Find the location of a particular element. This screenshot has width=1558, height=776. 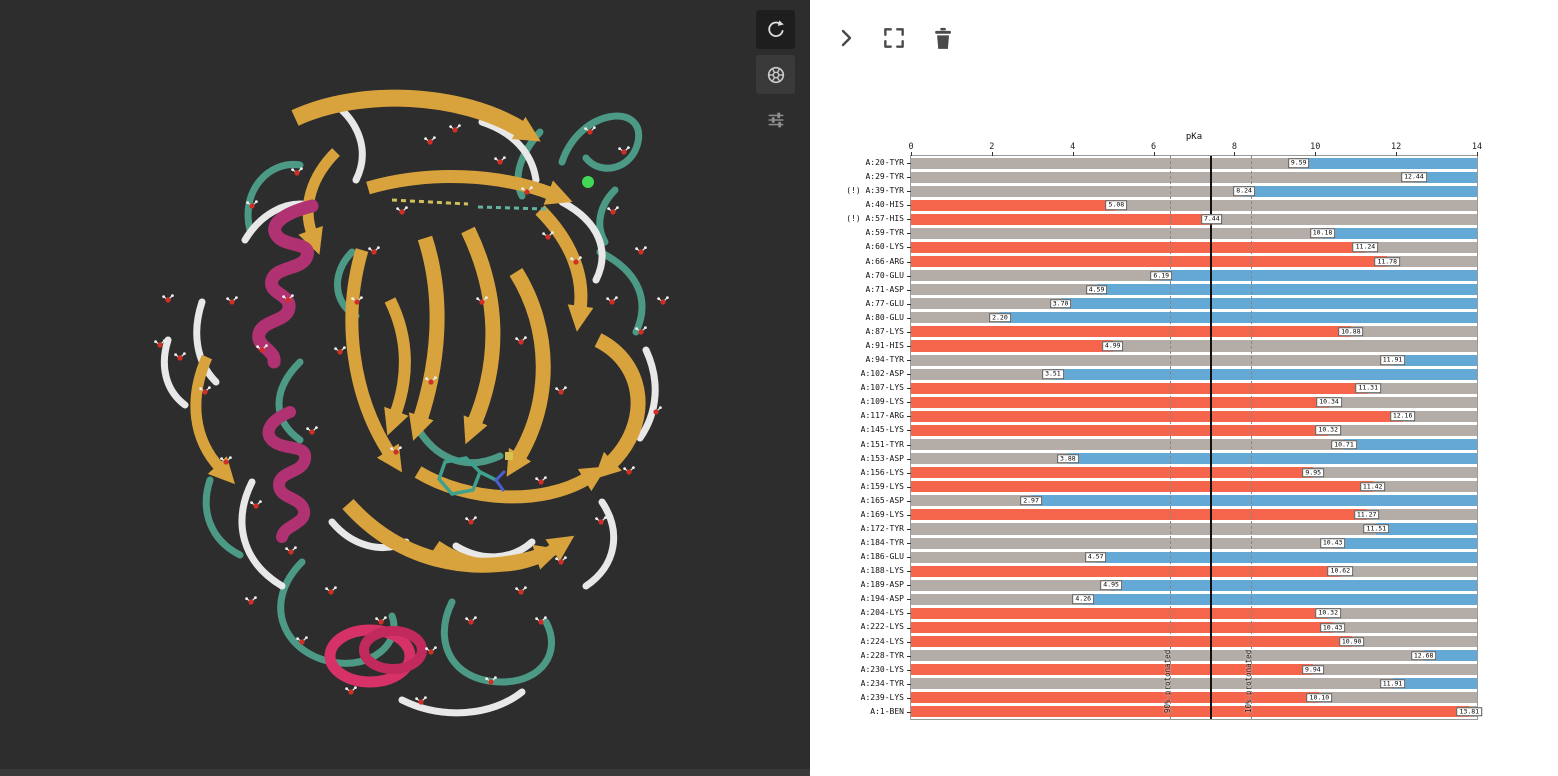

residue-label: A:156-LYS is located at coordinates (882, 472).